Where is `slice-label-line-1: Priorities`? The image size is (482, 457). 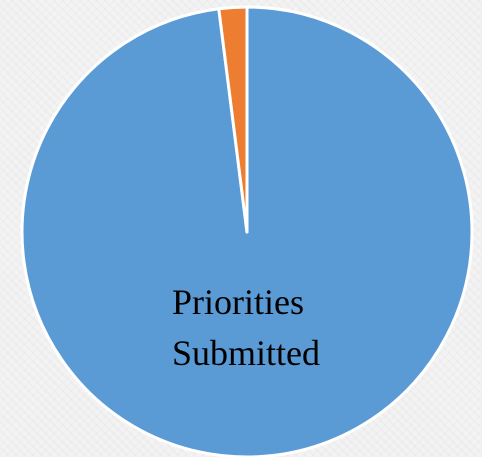 slice-label-line-1: Priorities is located at coordinates (238, 302).